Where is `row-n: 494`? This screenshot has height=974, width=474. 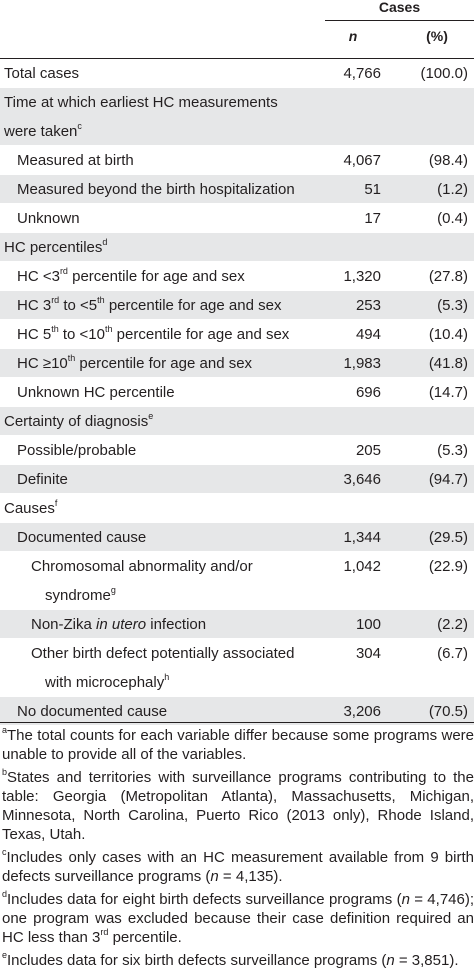
row-n: 494 is located at coordinates (368, 334).